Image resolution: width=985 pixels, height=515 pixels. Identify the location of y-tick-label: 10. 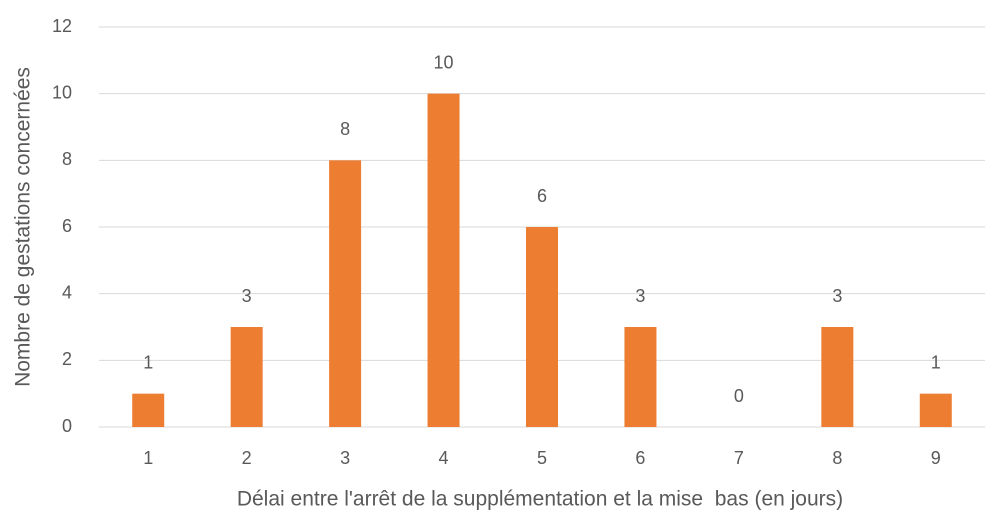
(62, 92).